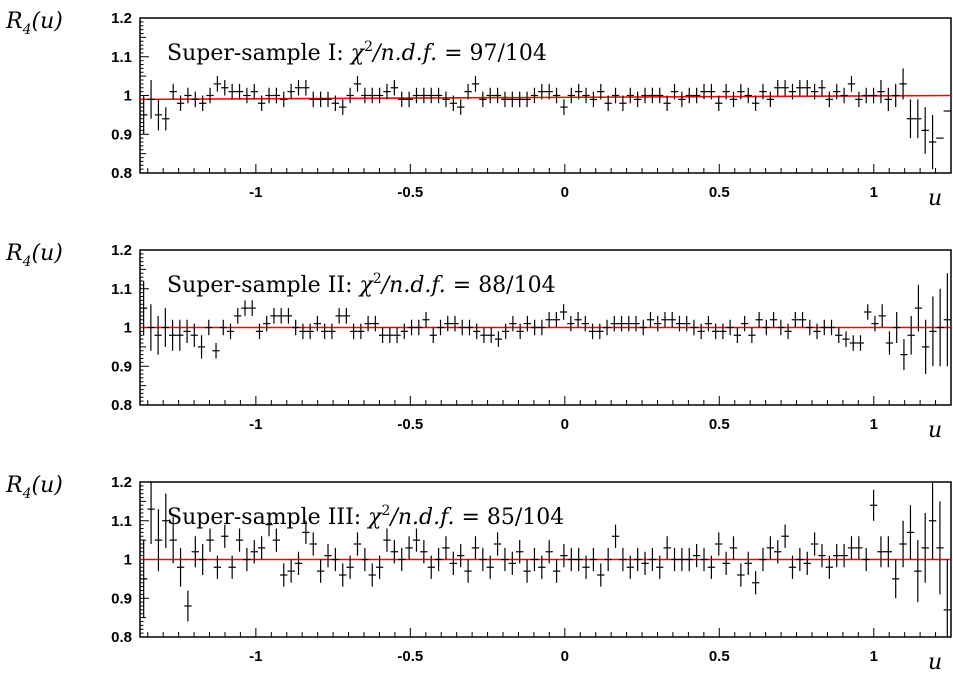 The image size is (953, 673). I want to click on x-tick-label: 0, so click(565, 656).